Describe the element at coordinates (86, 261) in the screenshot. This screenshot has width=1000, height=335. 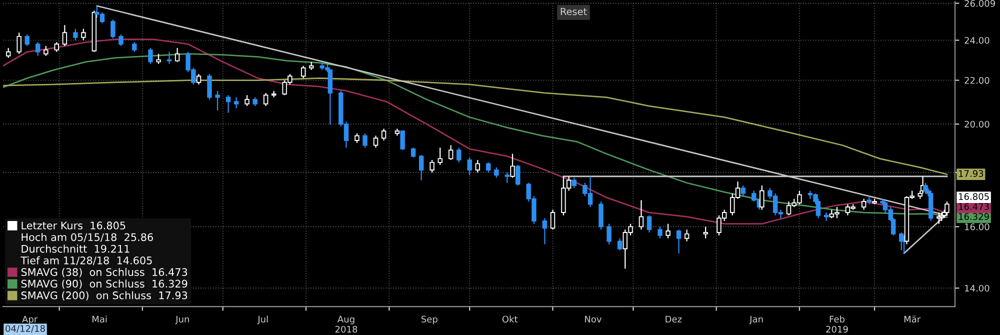
I see `annotation: Tief am 11/28/18 14.605` at that location.